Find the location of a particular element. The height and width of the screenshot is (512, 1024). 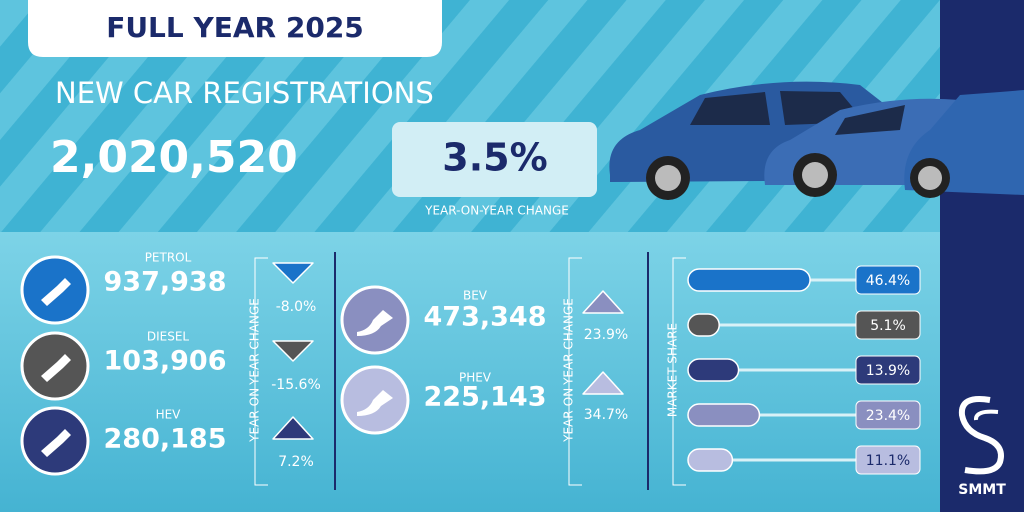

fuel-name: DIESEL is located at coordinates (168, 337).